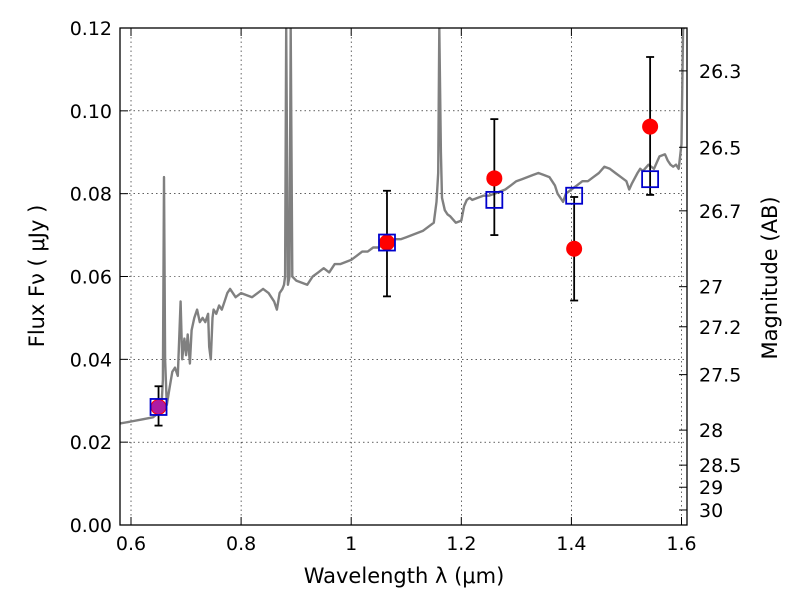  What do you see at coordinates (571, 544) in the screenshot?
I see `x-tick-label: 1.4` at bounding box center [571, 544].